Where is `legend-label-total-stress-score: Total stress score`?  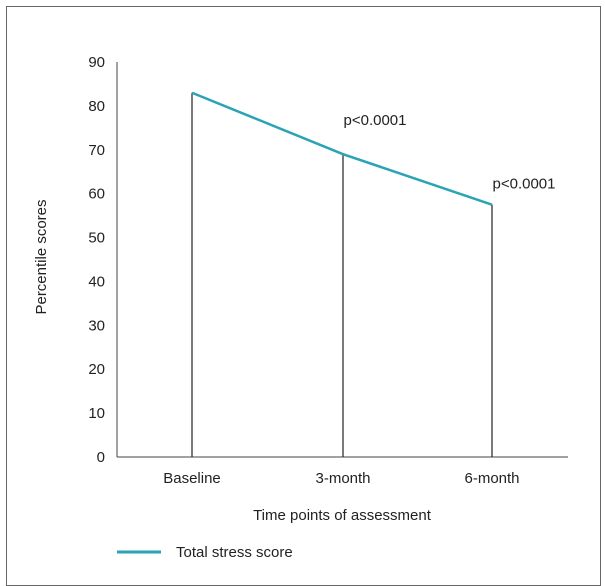
legend-label-total-stress-score: Total stress score is located at coordinates (234, 552).